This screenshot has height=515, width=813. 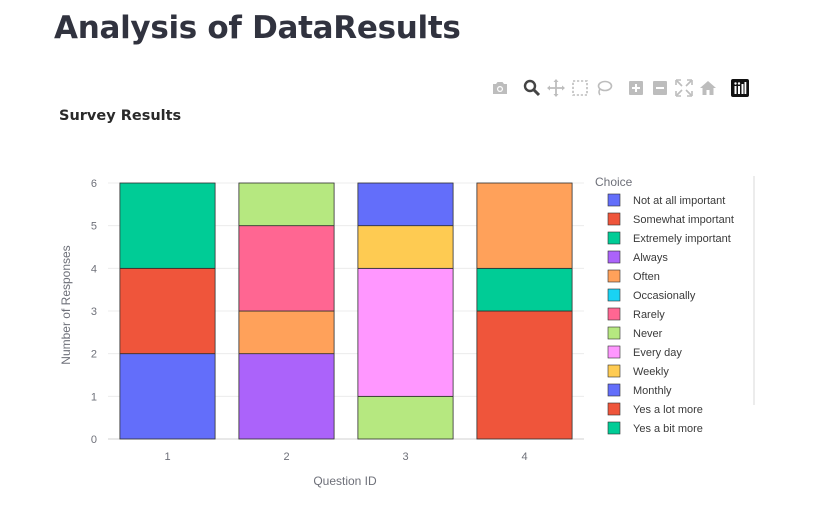 I want to click on legend-label: Yes a bit more, so click(x=668, y=429).